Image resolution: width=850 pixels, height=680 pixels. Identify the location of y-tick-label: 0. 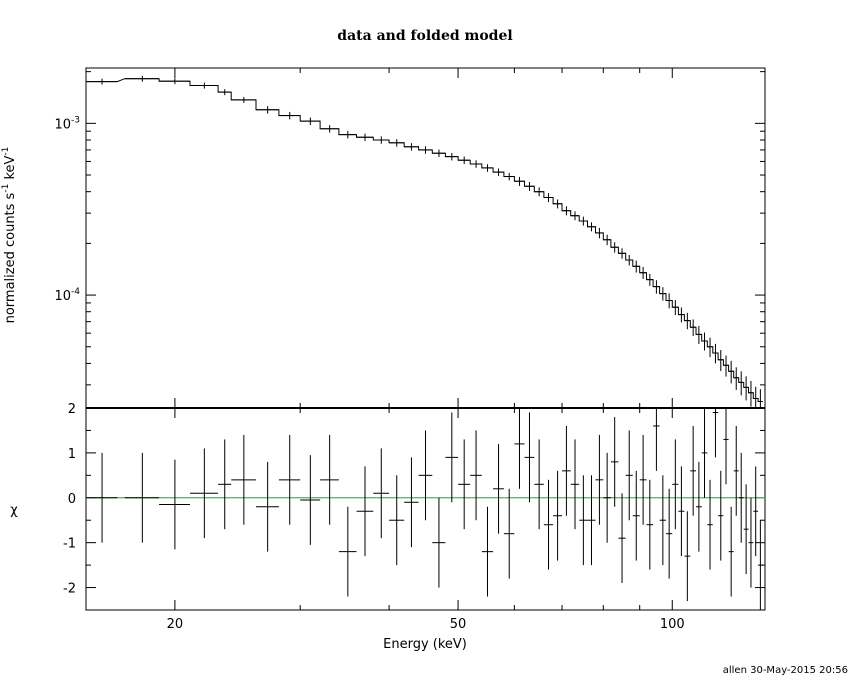
(72, 499).